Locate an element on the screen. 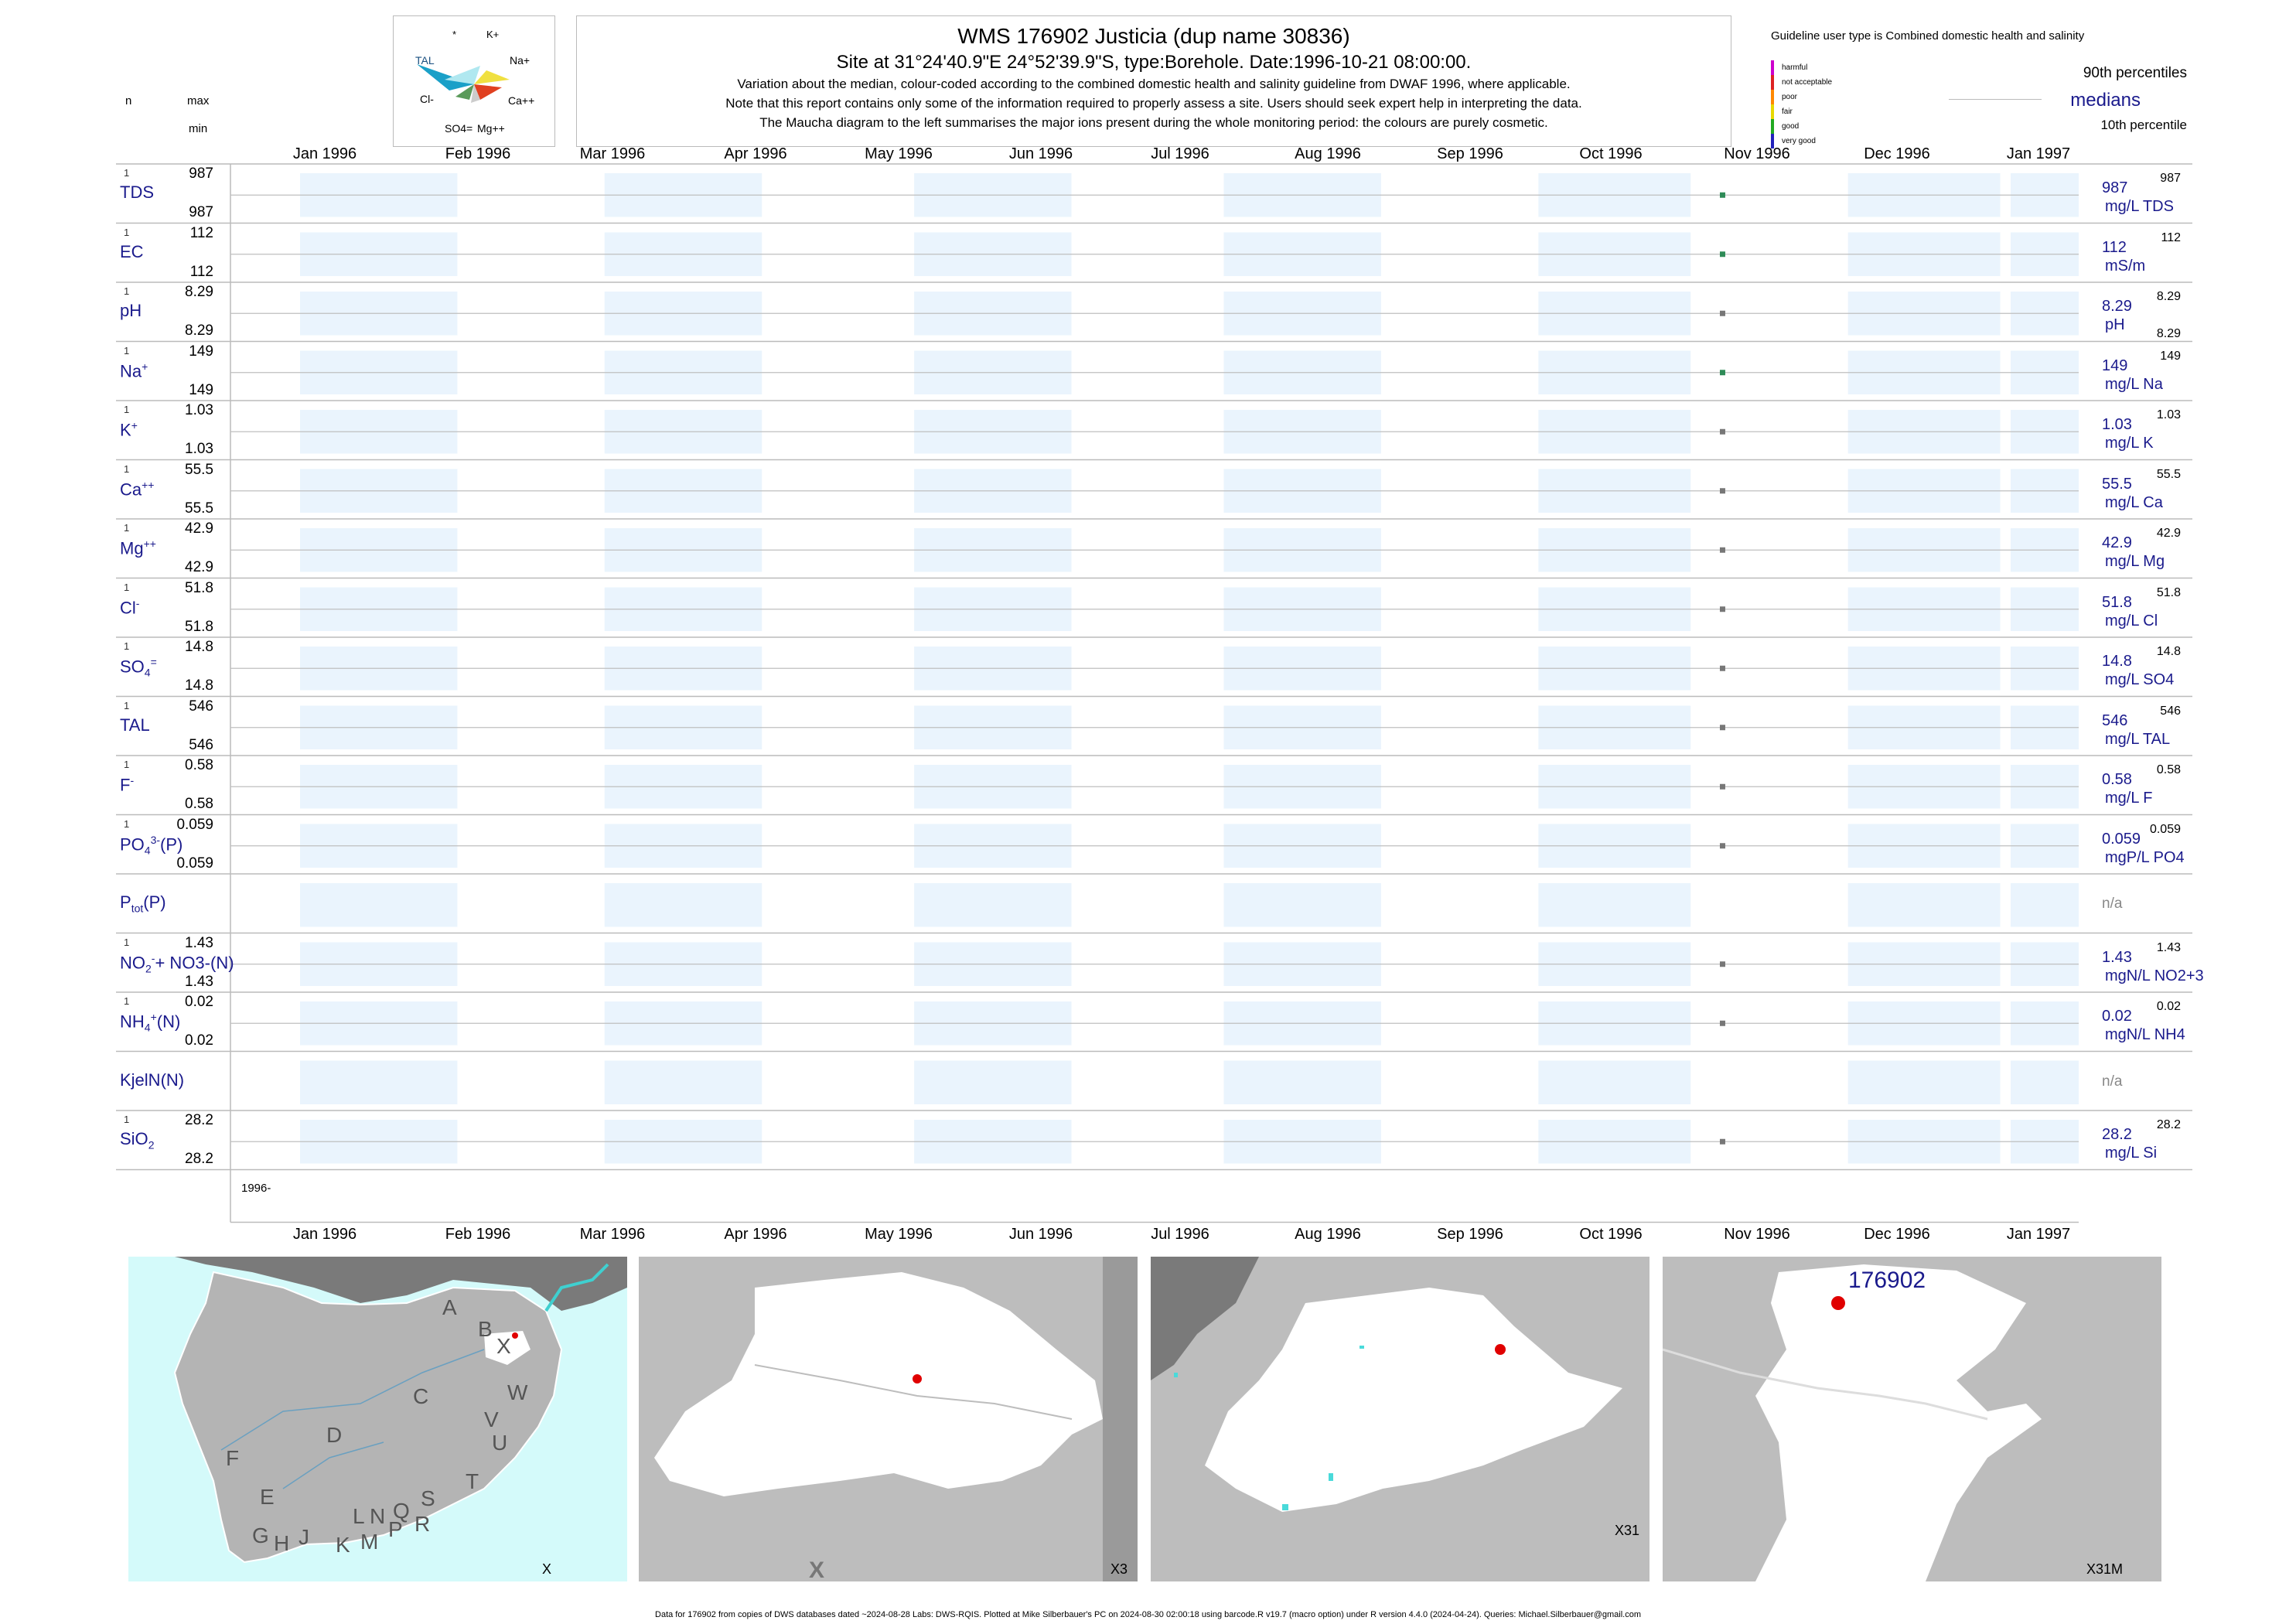 The height and width of the screenshot is (1624, 2296). row-p90: 1.43 is located at coordinates (2168, 947).